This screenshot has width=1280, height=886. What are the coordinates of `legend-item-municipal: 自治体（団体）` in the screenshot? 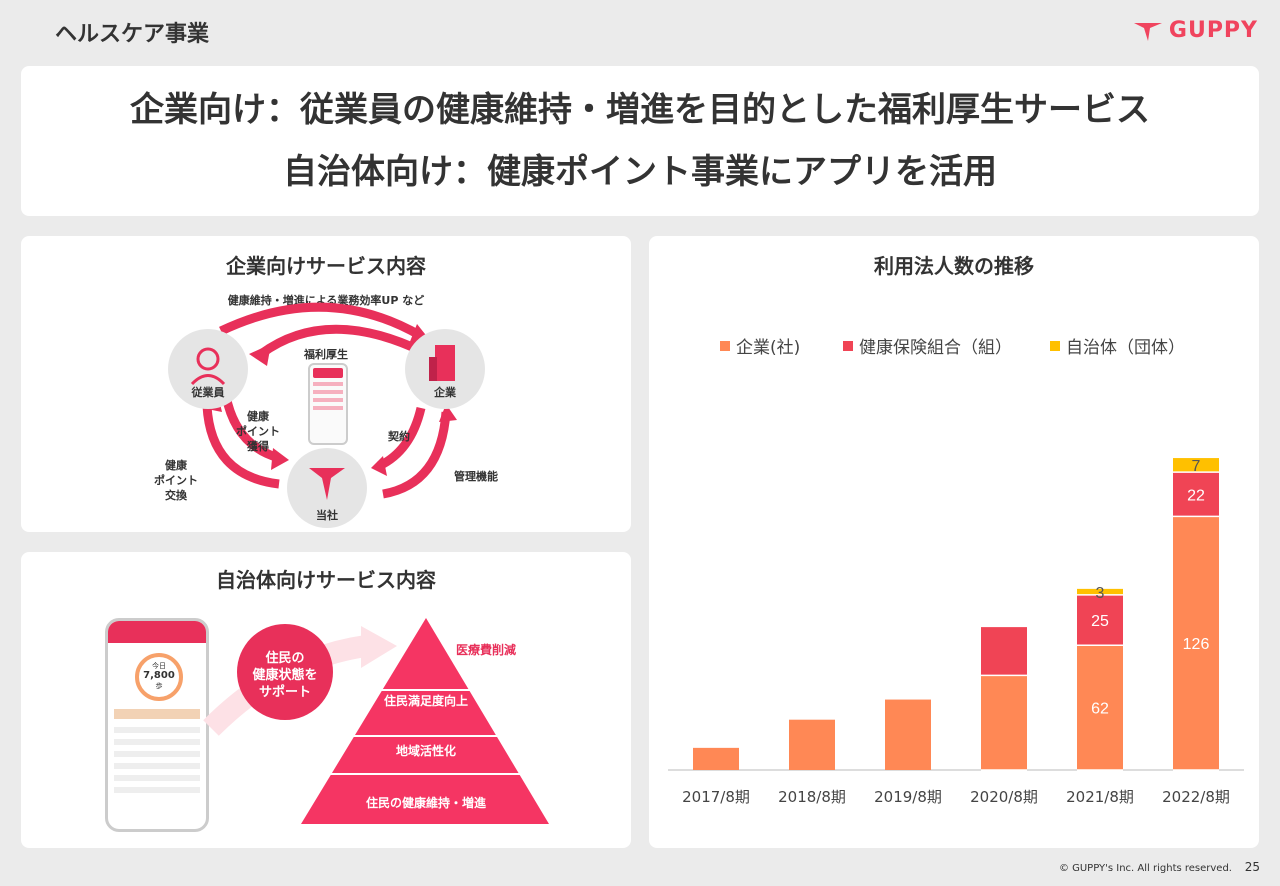 It's located at (1117, 345).